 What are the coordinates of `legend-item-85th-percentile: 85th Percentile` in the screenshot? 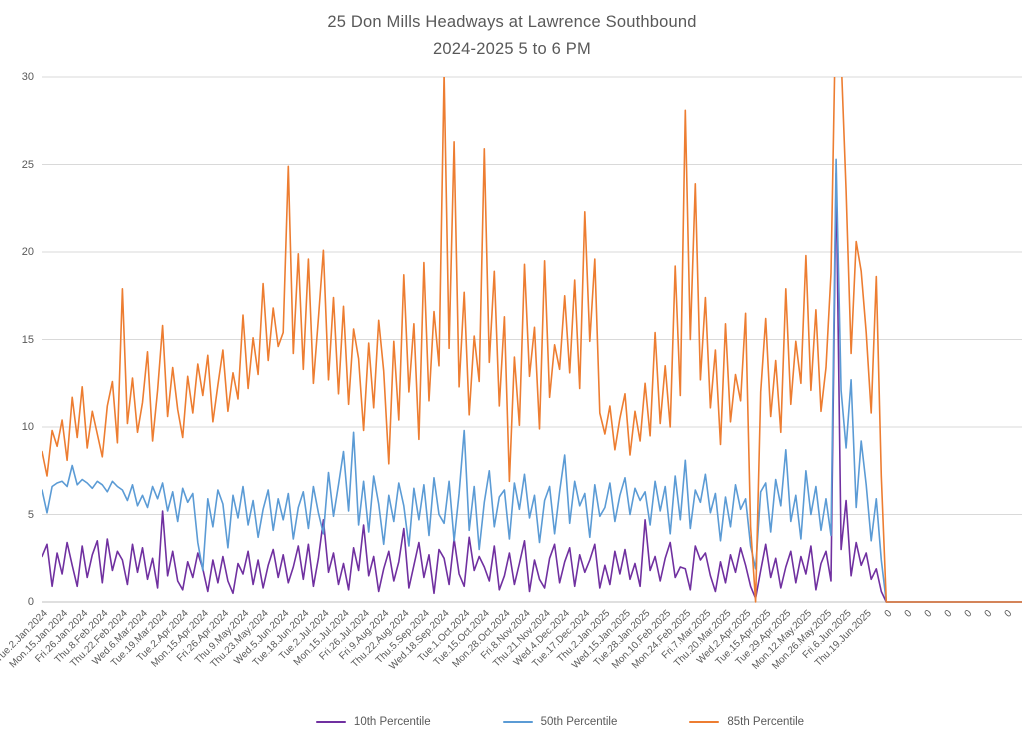 It's located at (746, 722).